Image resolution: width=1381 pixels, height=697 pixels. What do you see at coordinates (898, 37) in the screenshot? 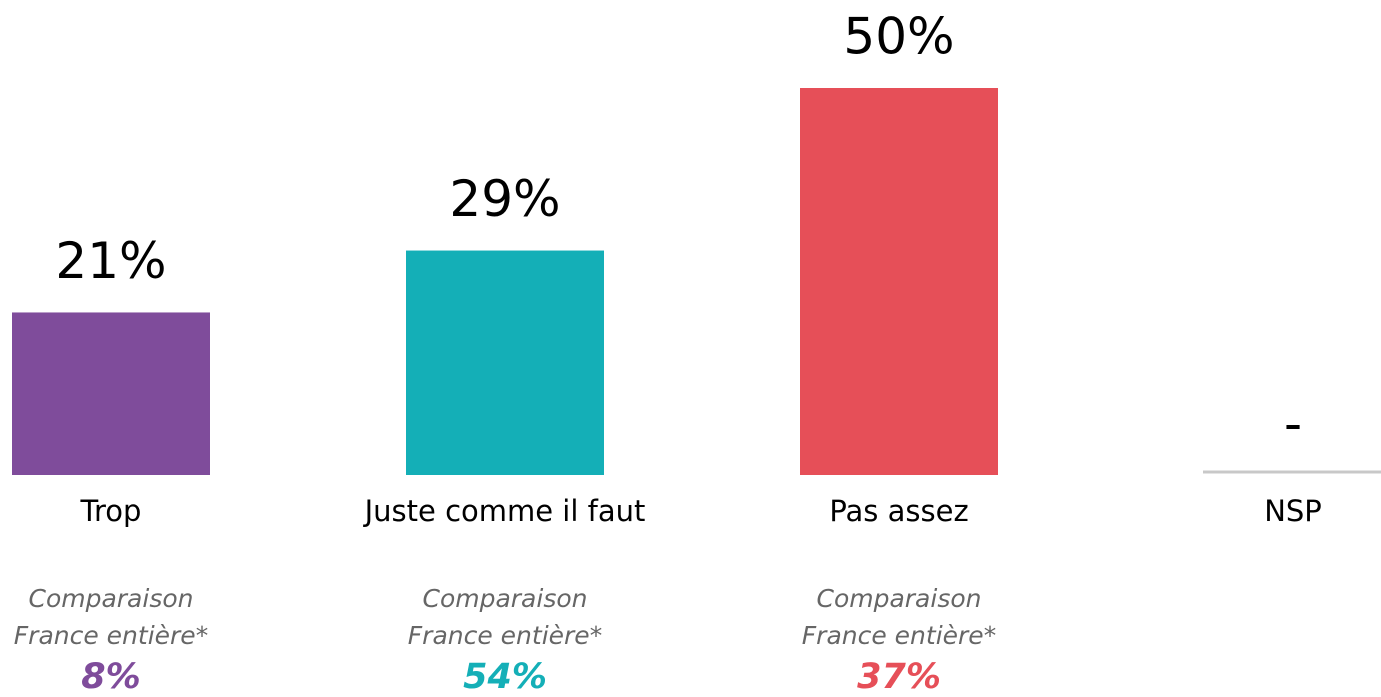
I see `value-label: 50%` at bounding box center [898, 37].